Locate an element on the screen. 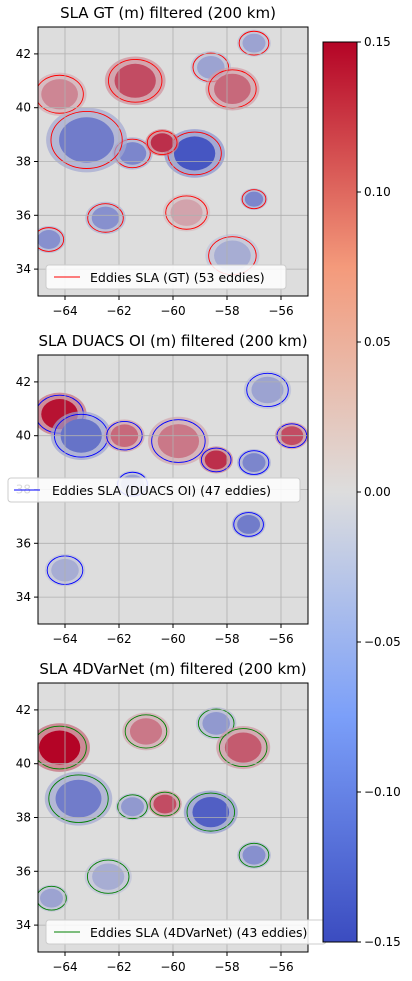 The height and width of the screenshot is (981, 412). legend-label: Eddies SLA (DUACS OI) (47 eddies) is located at coordinates (161, 490).